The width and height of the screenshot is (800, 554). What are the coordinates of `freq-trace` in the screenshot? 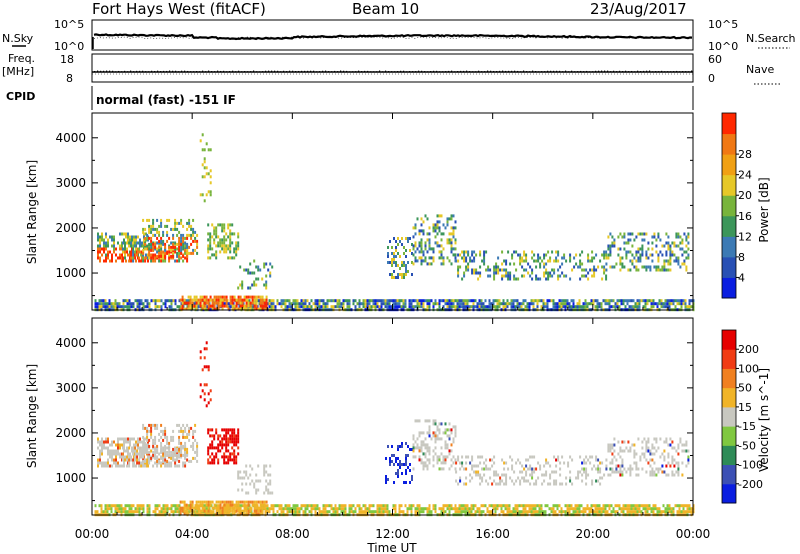 It's located at (392, 72).